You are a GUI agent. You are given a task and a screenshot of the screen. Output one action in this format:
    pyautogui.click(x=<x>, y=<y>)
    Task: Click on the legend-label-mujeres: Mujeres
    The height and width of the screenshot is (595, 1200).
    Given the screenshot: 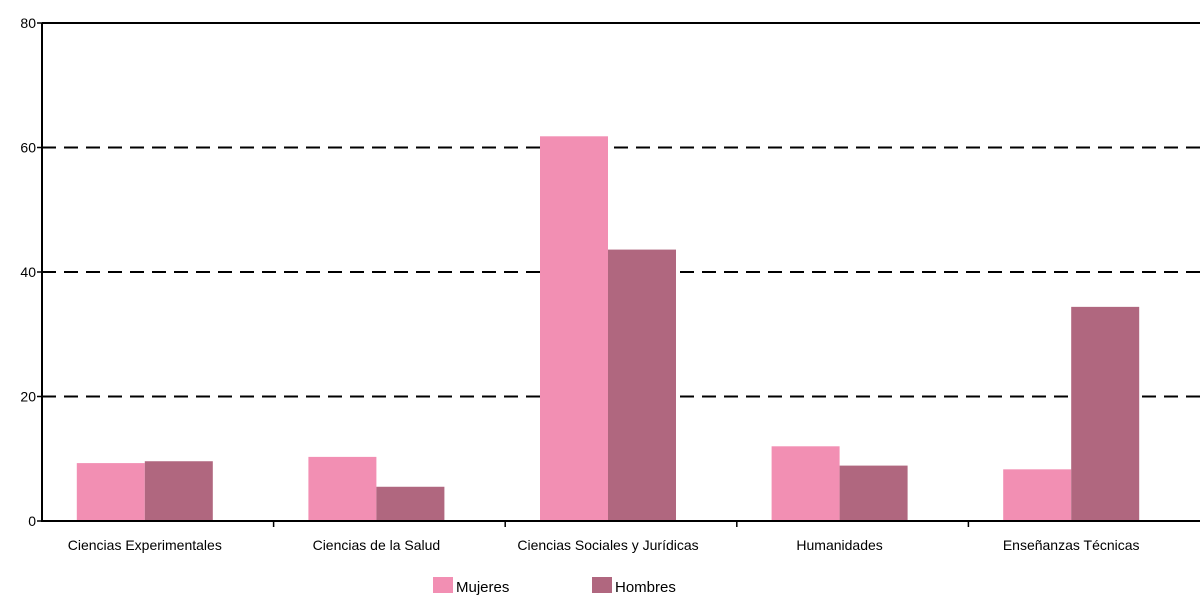 What is the action you would take?
    pyautogui.click(x=482, y=587)
    